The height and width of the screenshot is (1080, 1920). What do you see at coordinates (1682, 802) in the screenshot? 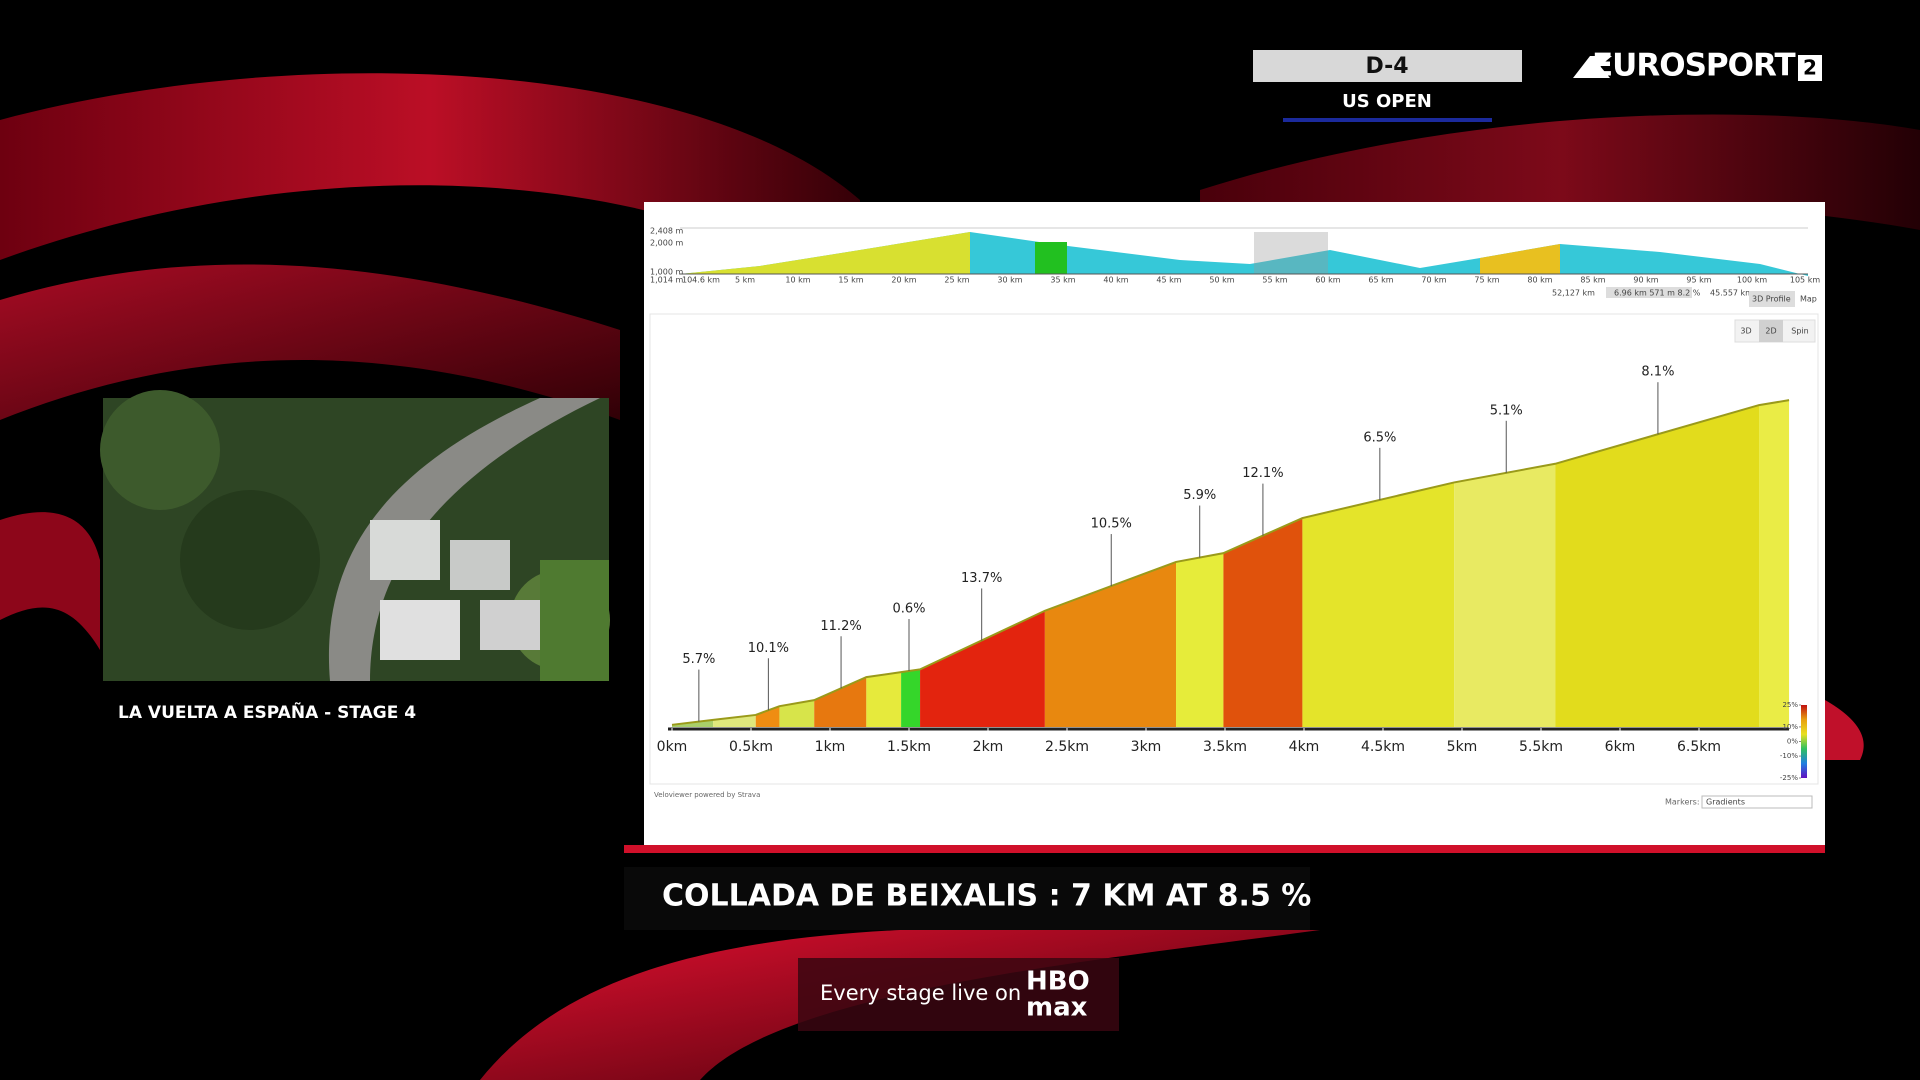
I see `markers-label: Markers:` at bounding box center [1682, 802].